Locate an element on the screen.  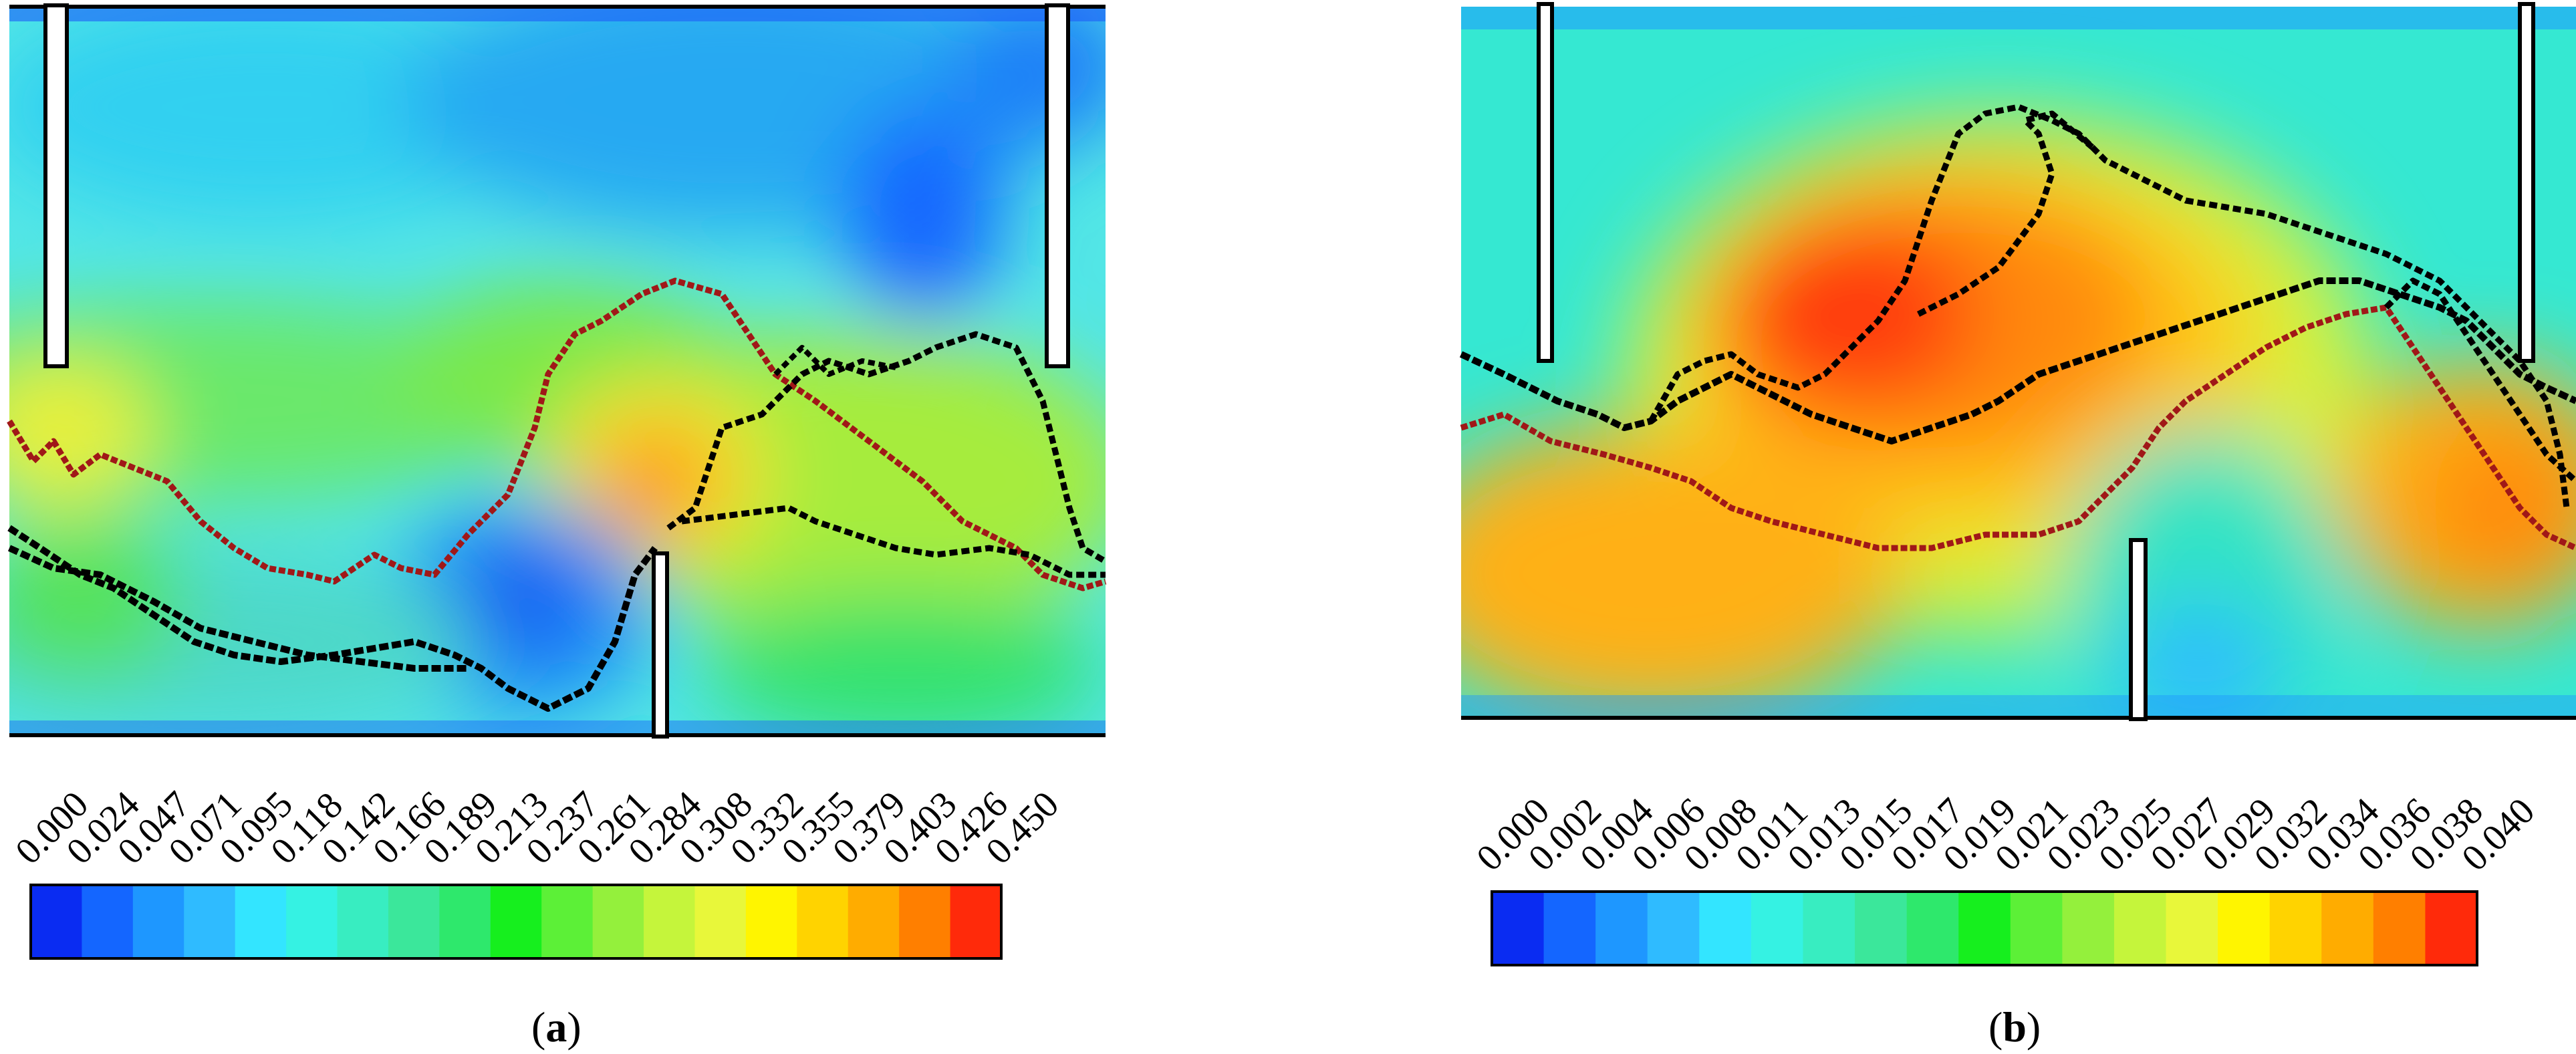
baffle-bottom-middle-a is located at coordinates (661, 645).